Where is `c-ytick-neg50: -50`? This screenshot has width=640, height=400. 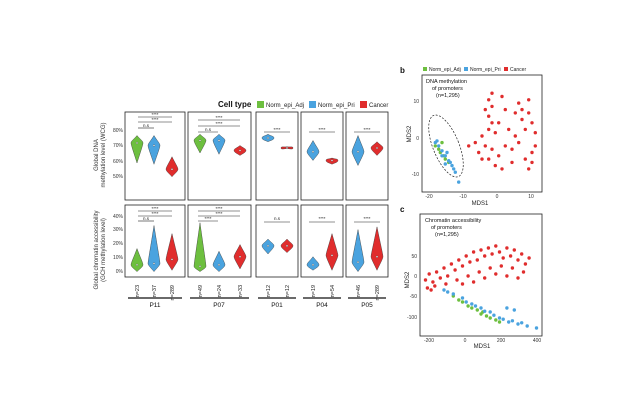
c-ytick-neg50: -50 is located at coordinates (413, 297).